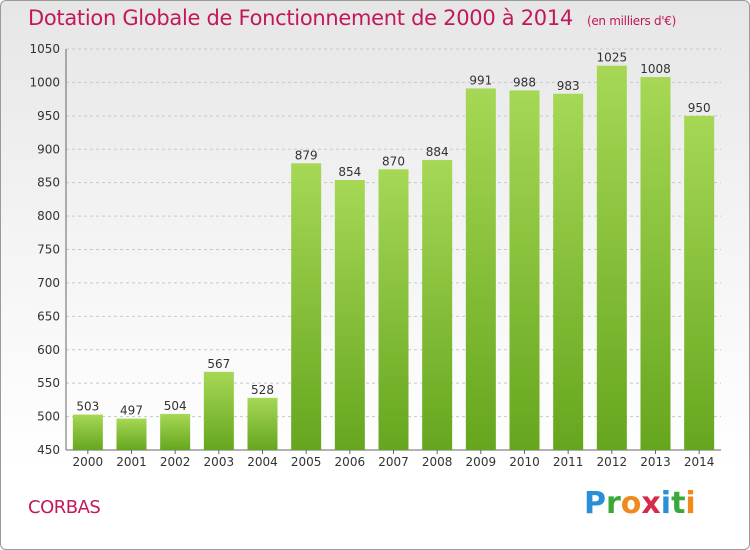 The height and width of the screenshot is (550, 750). I want to click on data-label-2005: 879, so click(306, 155).